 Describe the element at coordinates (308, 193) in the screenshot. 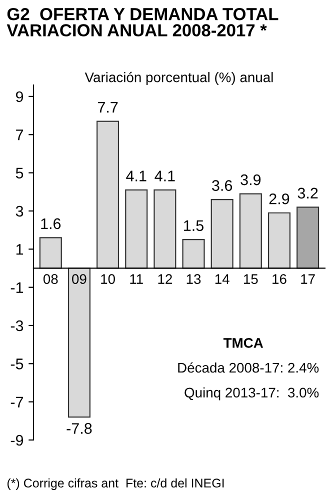

I see `data-label: 3.2` at that location.